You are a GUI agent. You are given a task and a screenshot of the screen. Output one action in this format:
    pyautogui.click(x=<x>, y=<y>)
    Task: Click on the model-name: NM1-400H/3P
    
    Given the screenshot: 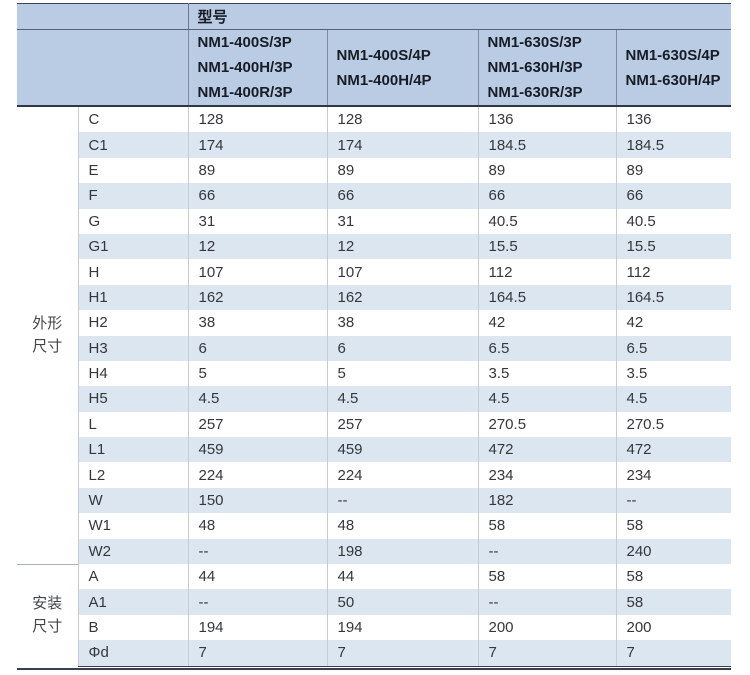 What is the action you would take?
    pyautogui.click(x=245, y=67)
    